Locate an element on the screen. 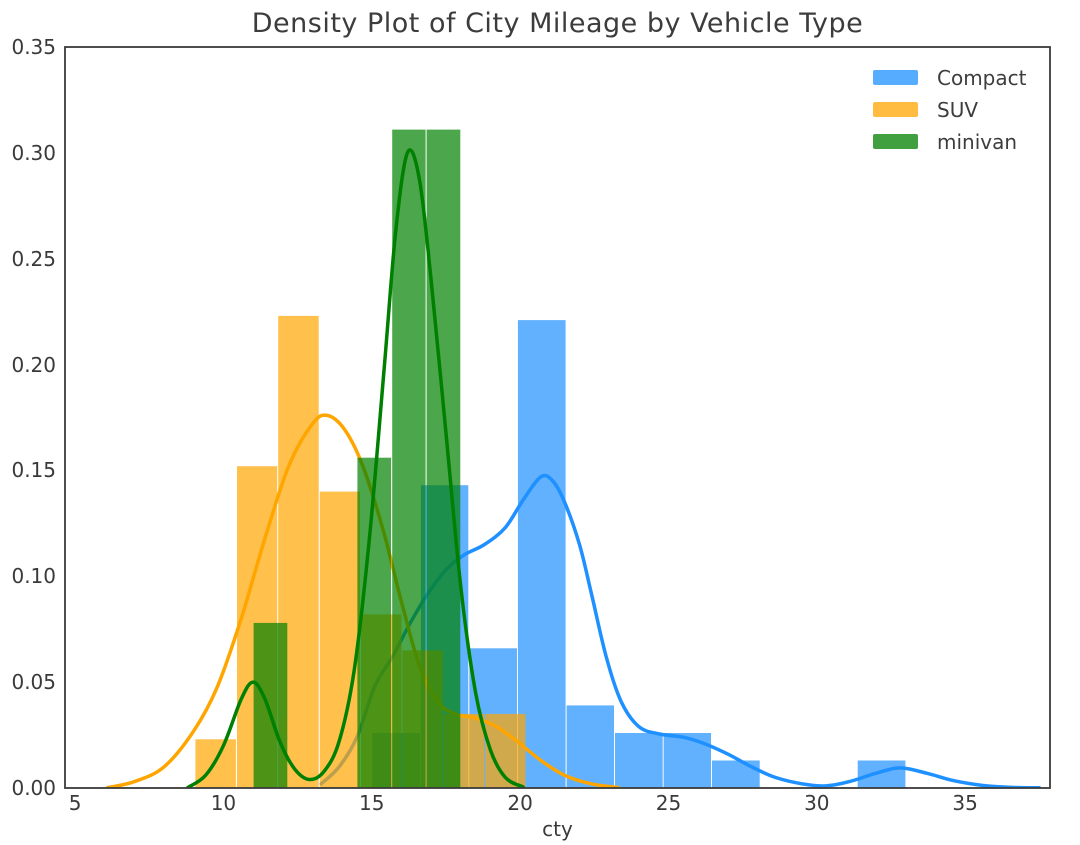  y-tick-label: 0.00 is located at coordinates (33, 788).